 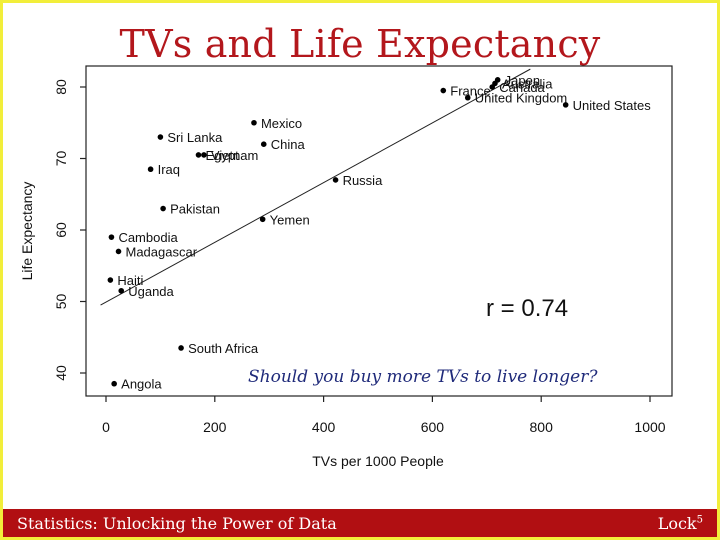 What do you see at coordinates (378, 461) in the screenshot?
I see `x-axis-title: TVs per 1000 People` at bounding box center [378, 461].